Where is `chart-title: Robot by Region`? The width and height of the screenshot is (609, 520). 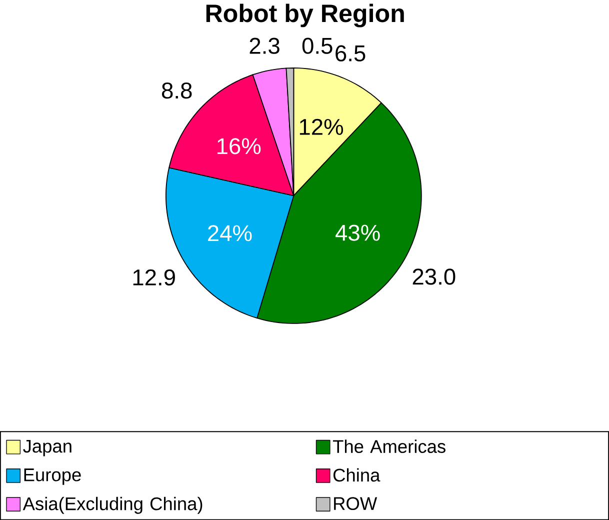
chart-title: Robot by Region is located at coordinates (305, 16).